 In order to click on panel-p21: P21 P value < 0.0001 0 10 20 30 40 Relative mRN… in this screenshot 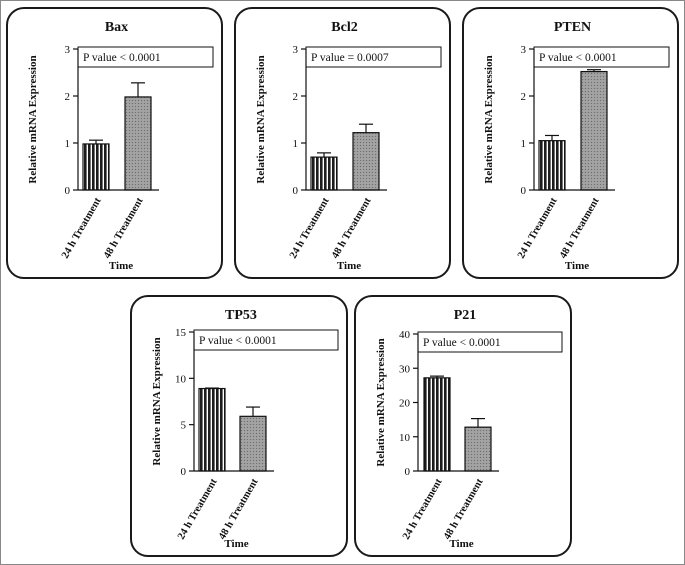, I will do `click(463, 426)`.